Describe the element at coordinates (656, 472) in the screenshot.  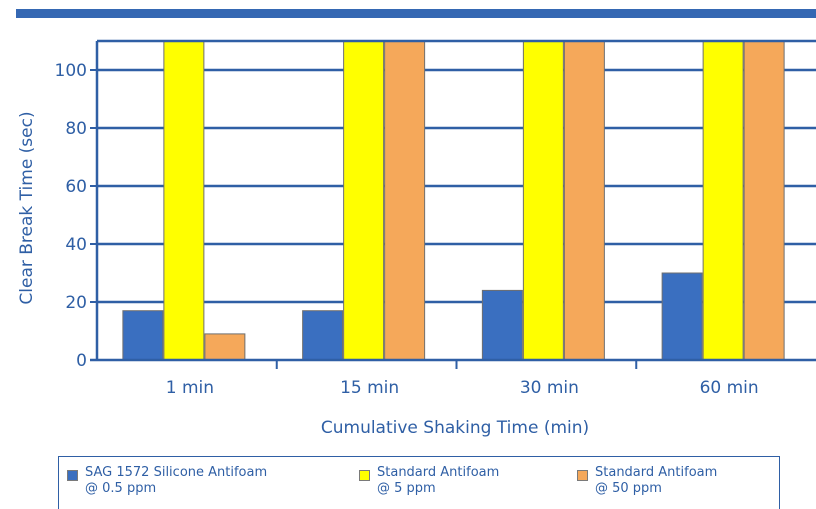
I see `legend-label-standard-50ppm: Standard Antifoam` at that location.